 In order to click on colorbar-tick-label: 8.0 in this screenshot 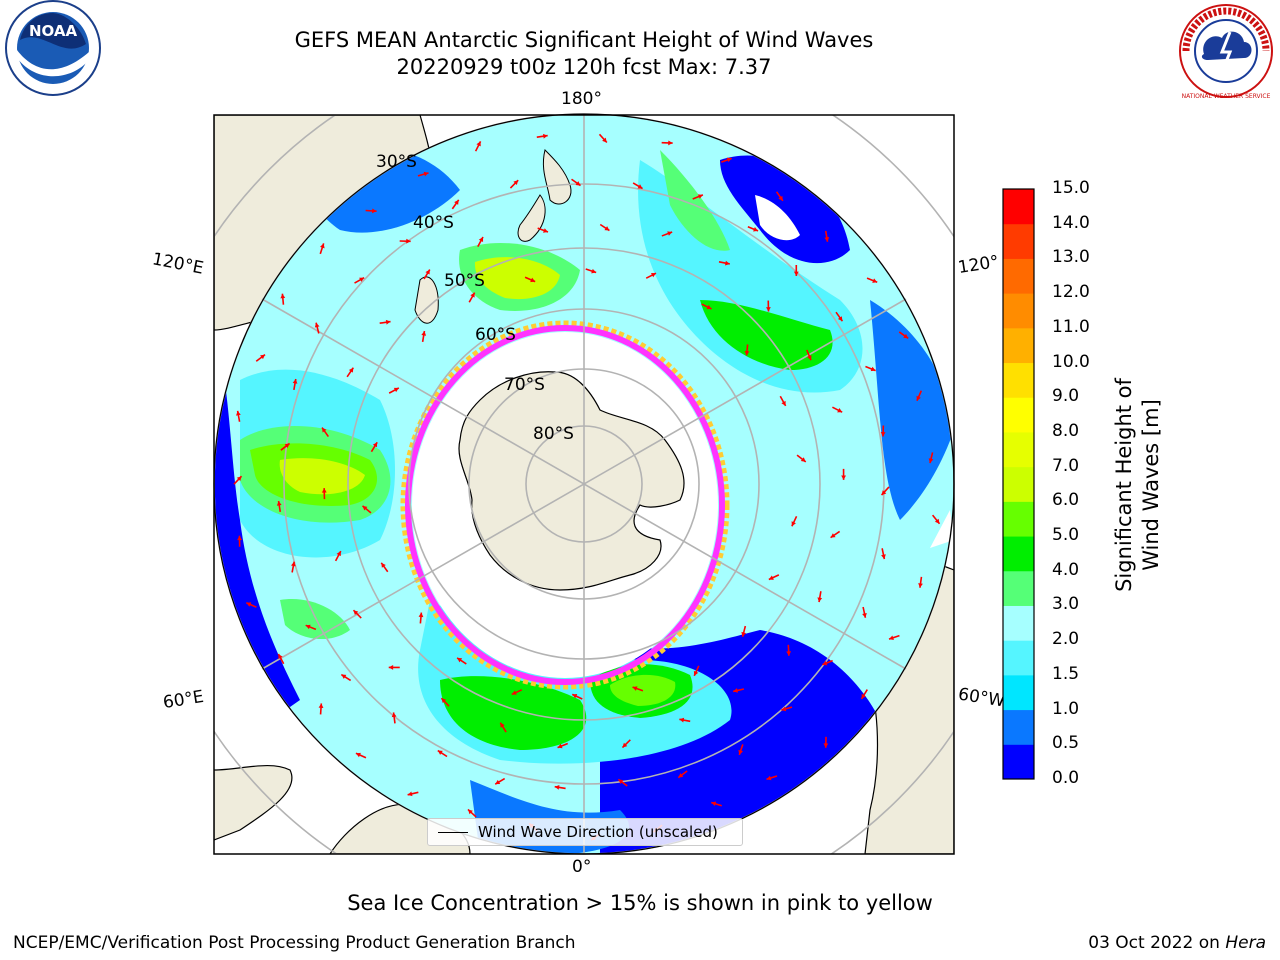, I will do `click(1066, 430)`.